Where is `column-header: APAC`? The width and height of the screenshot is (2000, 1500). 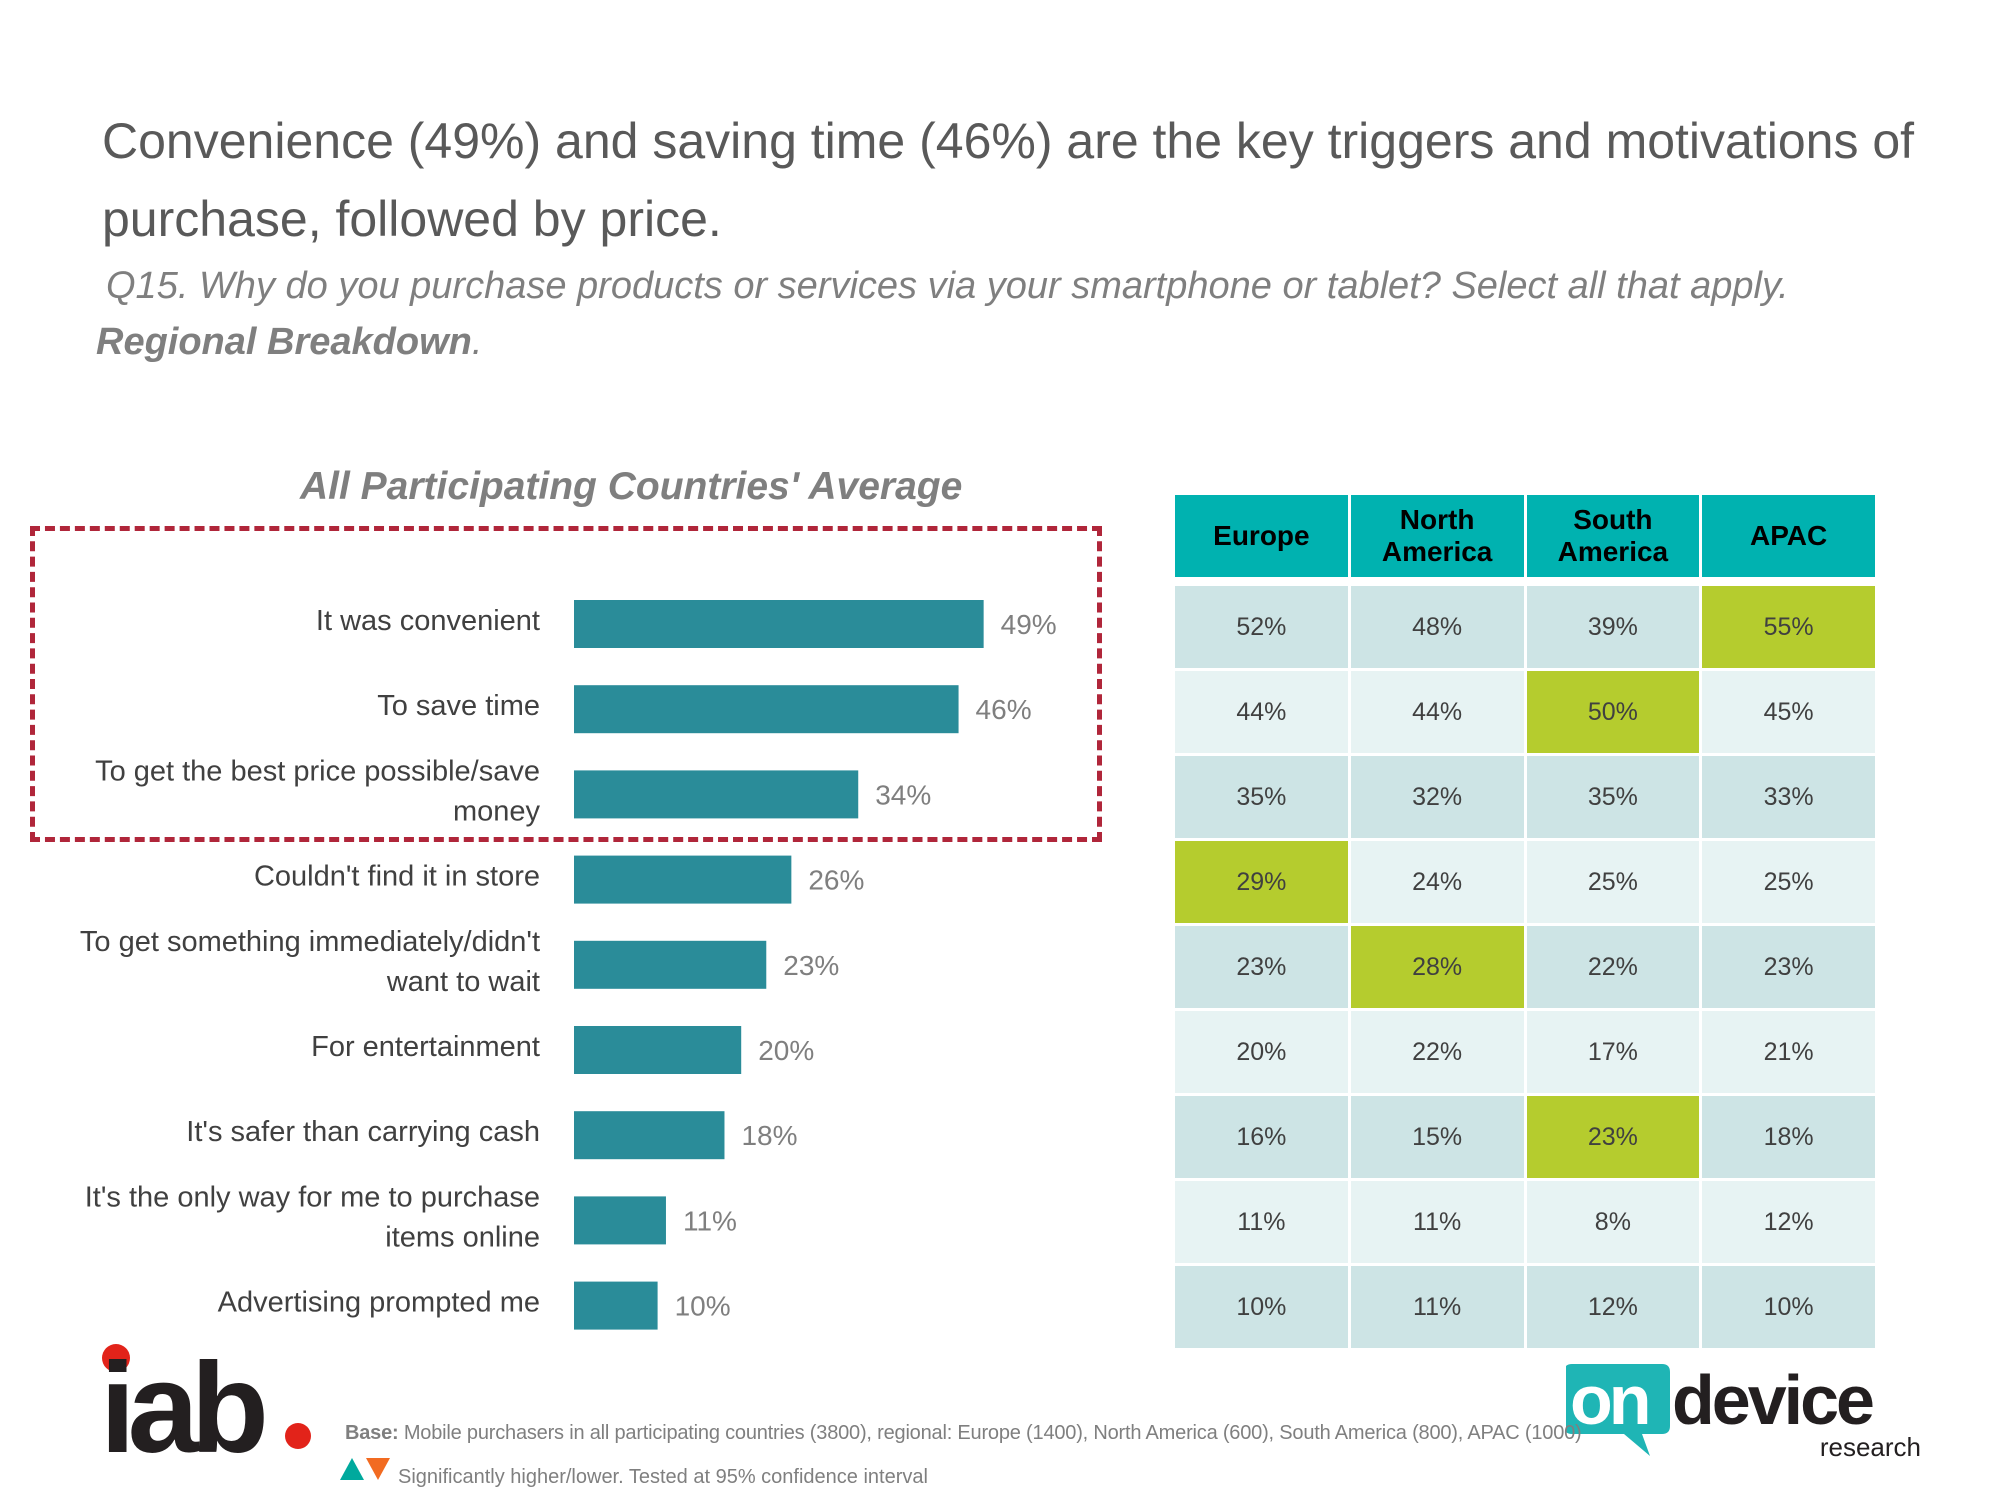
column-header: APAC is located at coordinates (1788, 536).